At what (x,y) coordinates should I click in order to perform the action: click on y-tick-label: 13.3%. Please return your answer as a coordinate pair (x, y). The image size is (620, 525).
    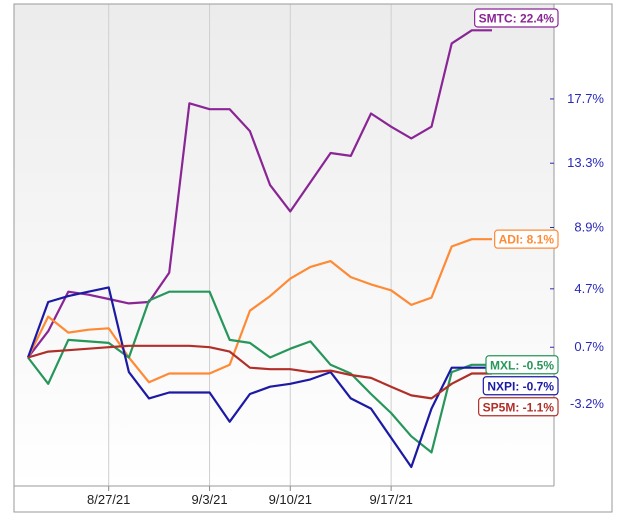
    Looking at the image, I should click on (585, 162).